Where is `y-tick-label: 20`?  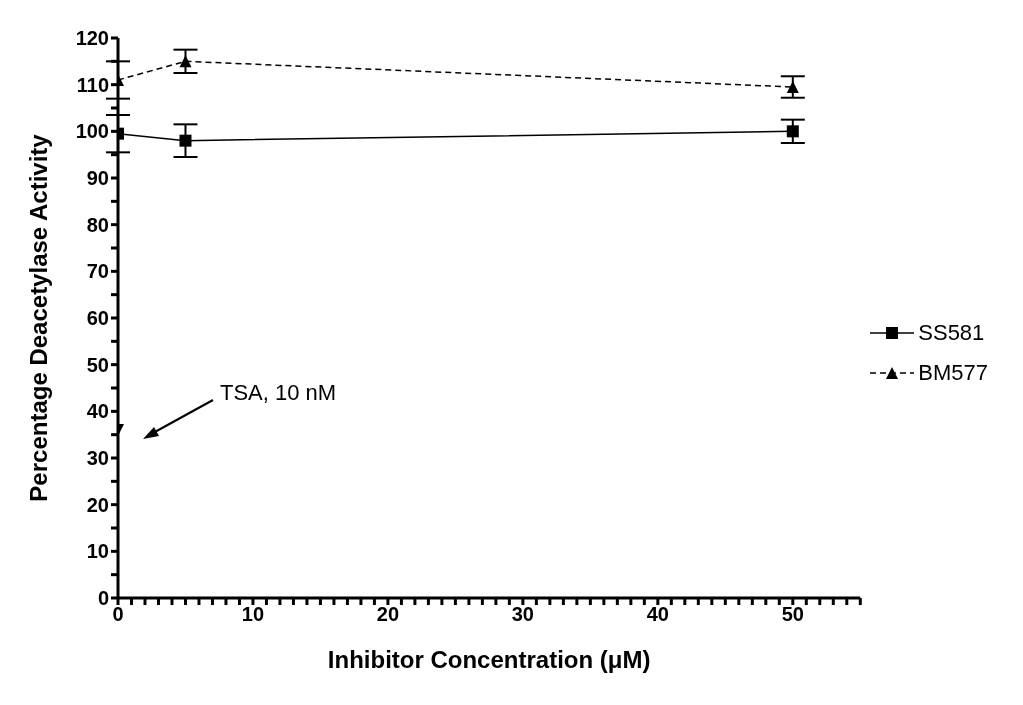 y-tick-label: 20 is located at coordinates (97, 504).